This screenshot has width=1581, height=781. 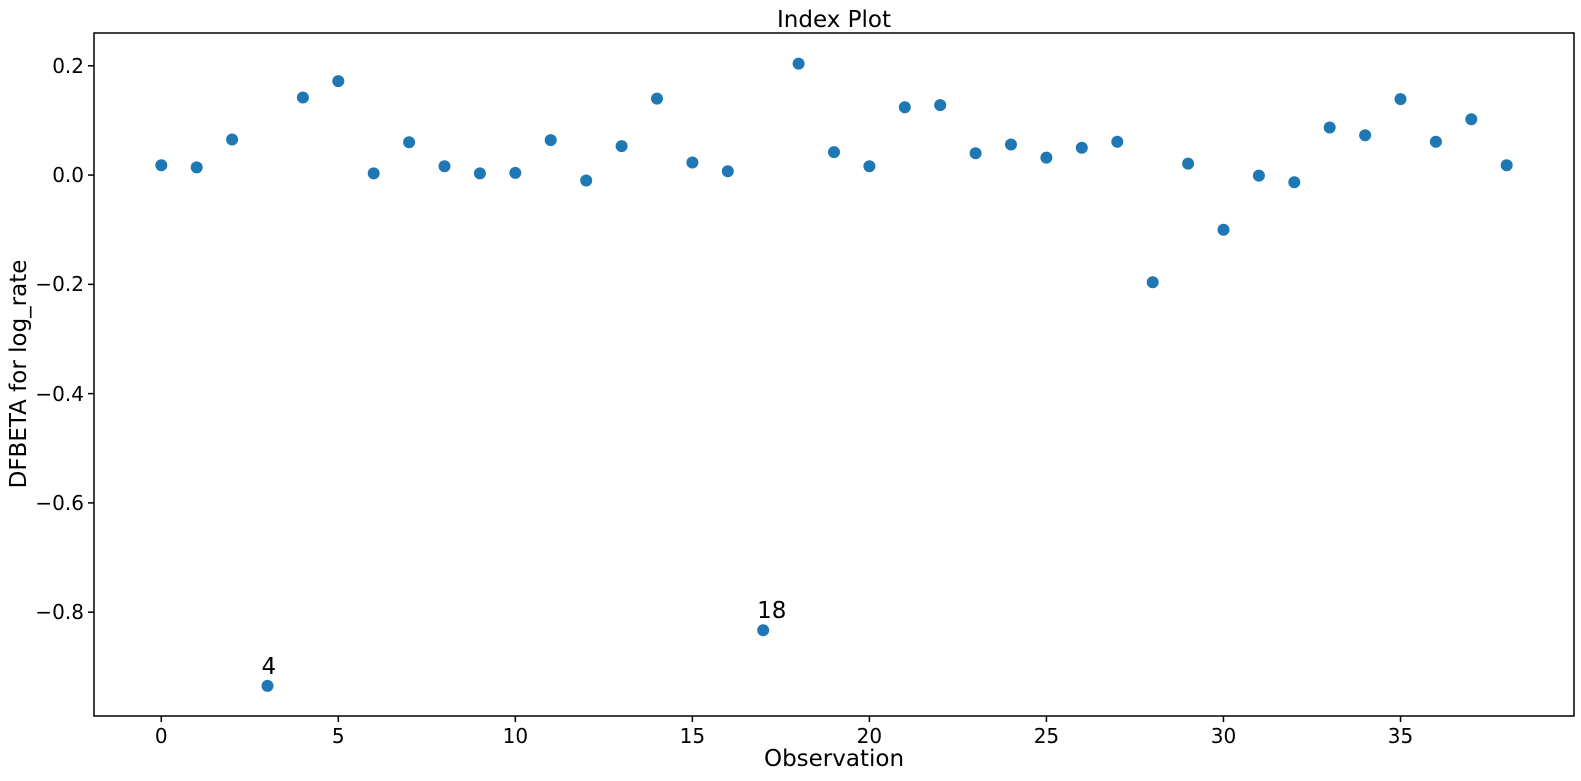 What do you see at coordinates (161, 736) in the screenshot?
I see `x-tick-label: 0` at bounding box center [161, 736].